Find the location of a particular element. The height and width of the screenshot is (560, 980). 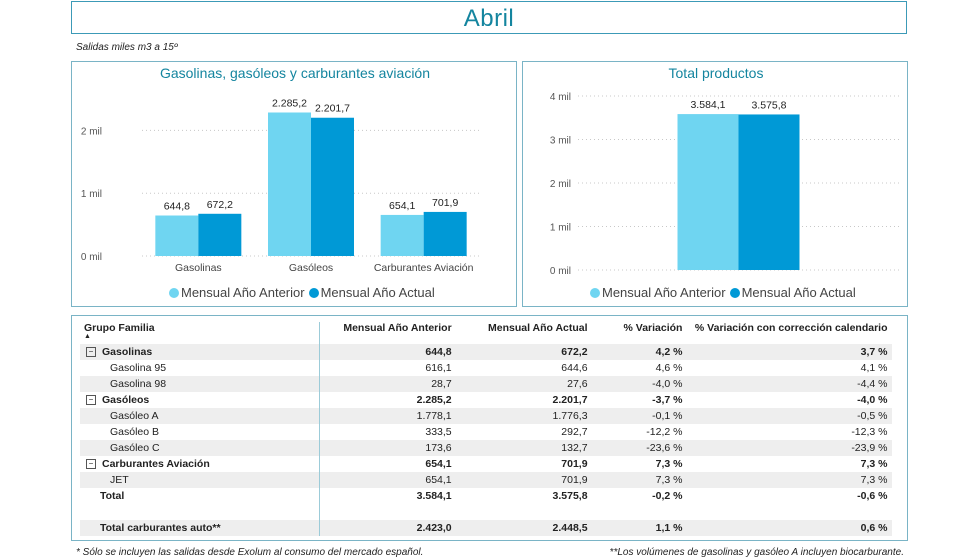

page-title-box: Abril is located at coordinates (489, 17).